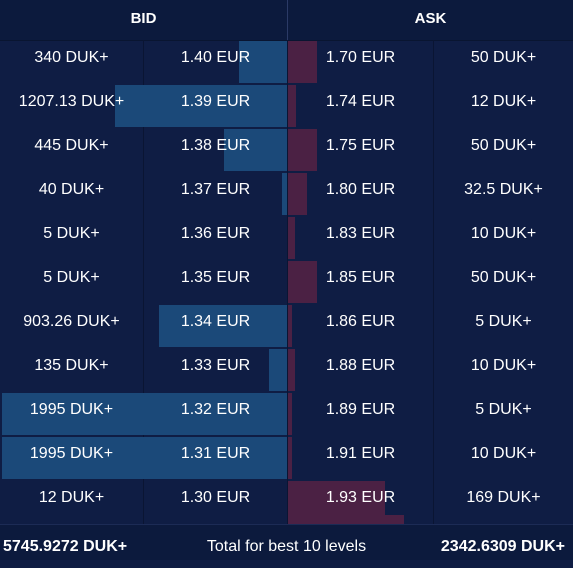 This screenshot has height=568, width=573. Describe the element at coordinates (360, 101) in the screenshot. I see `ask-price: 1.74 EUR` at that location.